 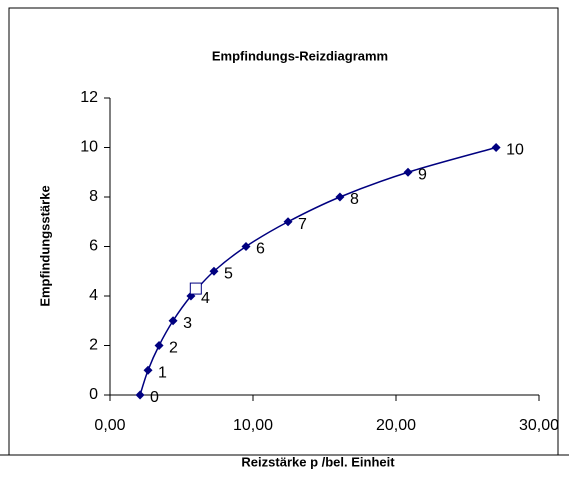 I want to click on data-label: 7, so click(x=302, y=224).